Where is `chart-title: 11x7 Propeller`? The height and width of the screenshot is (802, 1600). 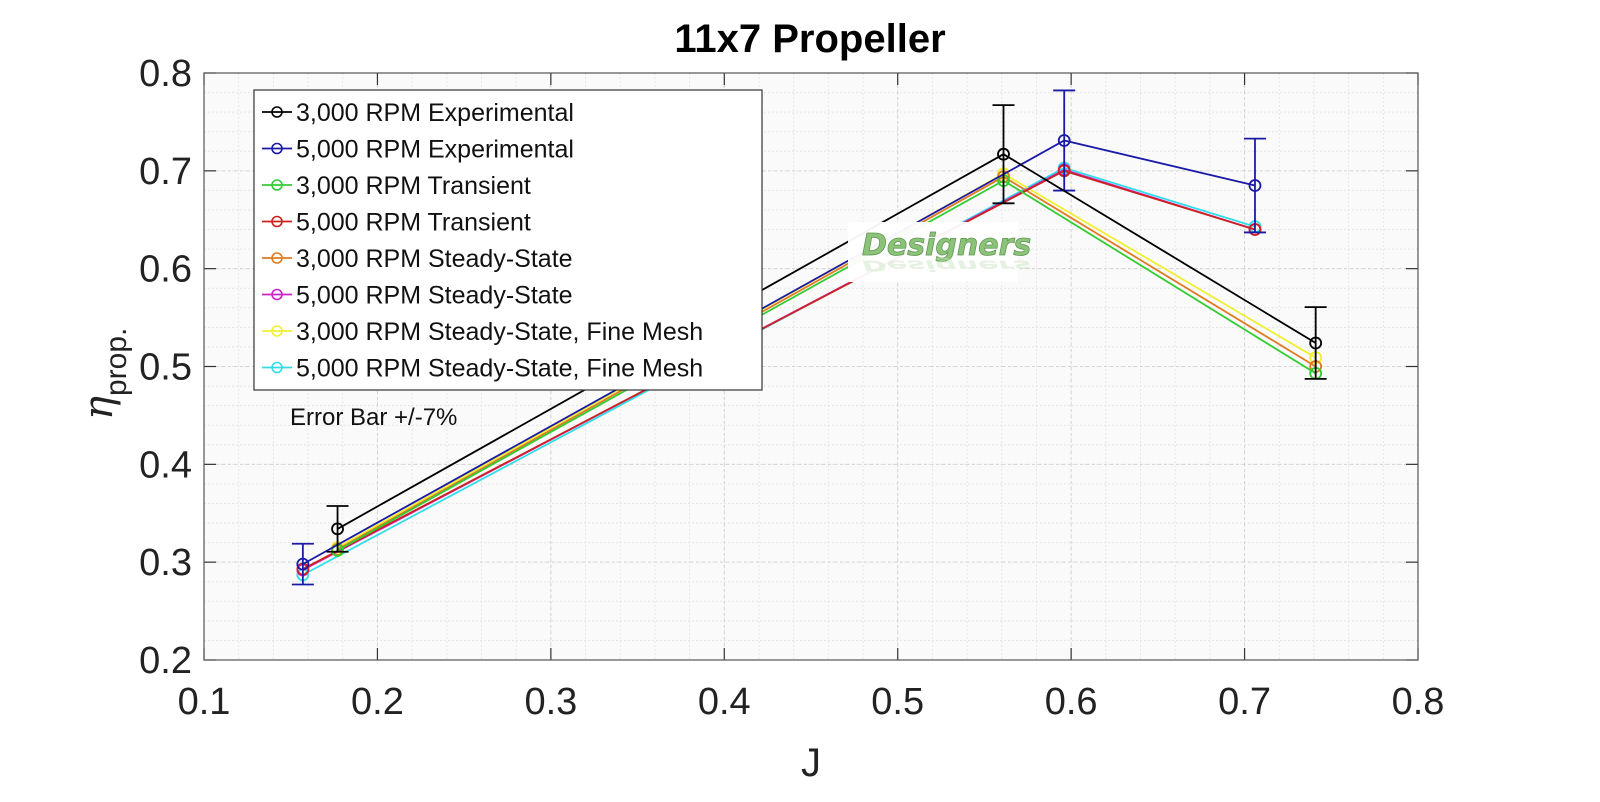
chart-title: 11x7 Propeller is located at coordinates (809, 39).